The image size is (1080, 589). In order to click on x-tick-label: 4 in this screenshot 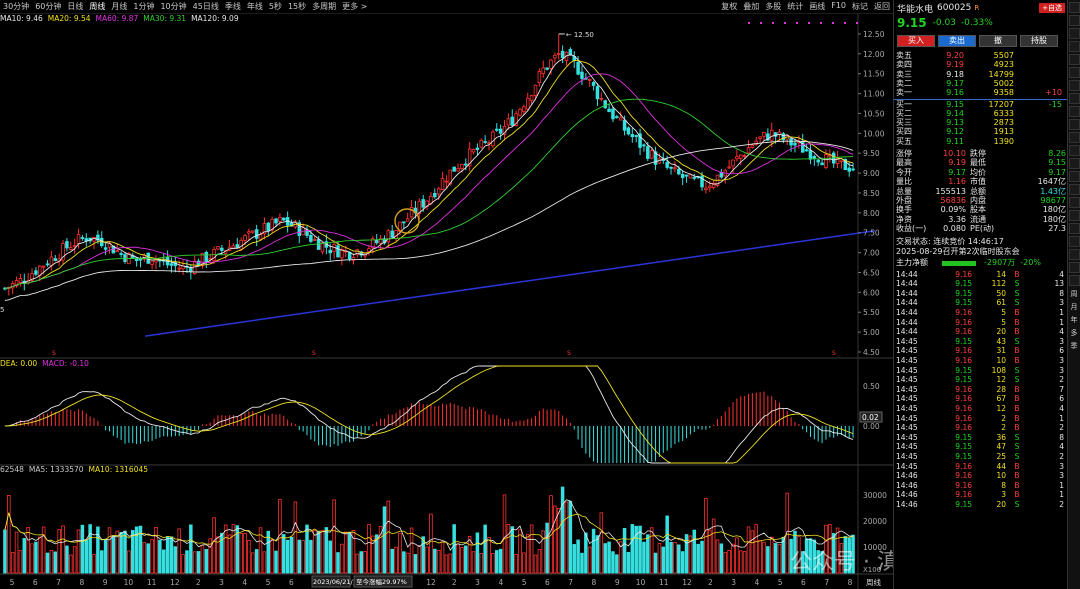, I will do `click(244, 582)`.